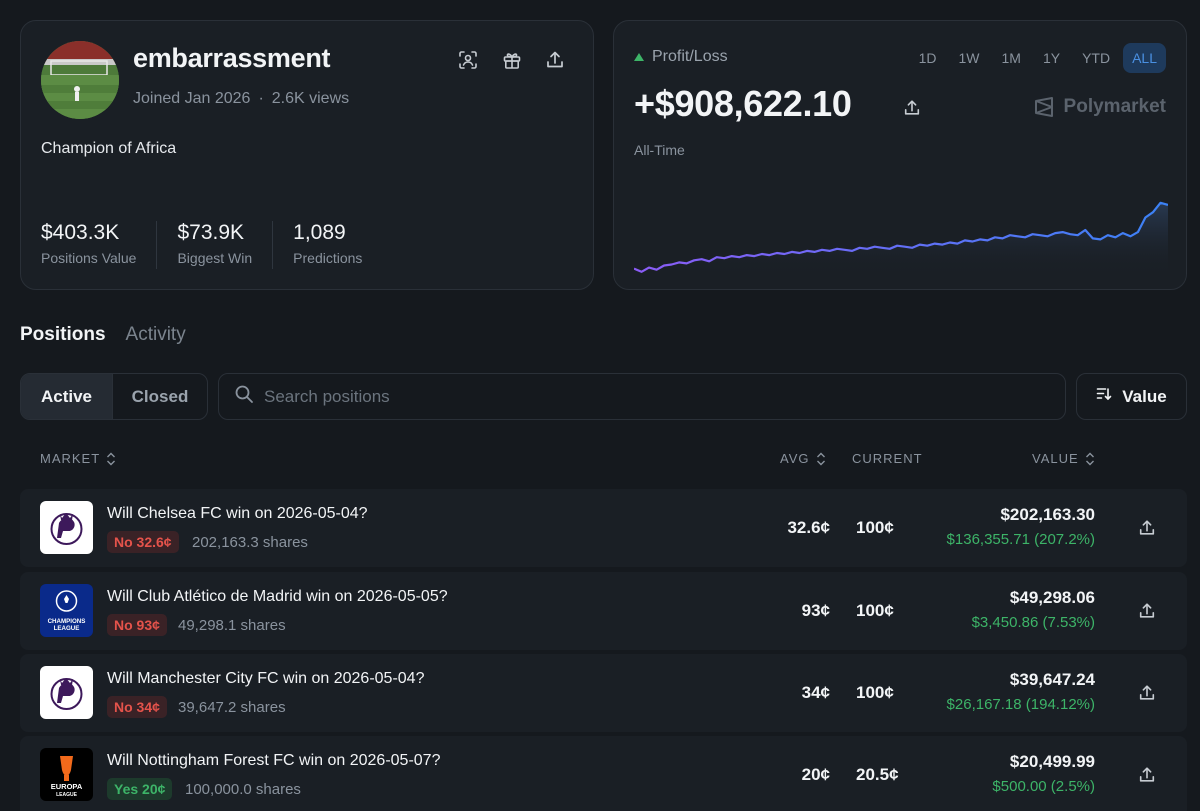  What do you see at coordinates (99, 245) in the screenshot?
I see `stat-positions-value: $403.3K Positions Value` at bounding box center [99, 245].